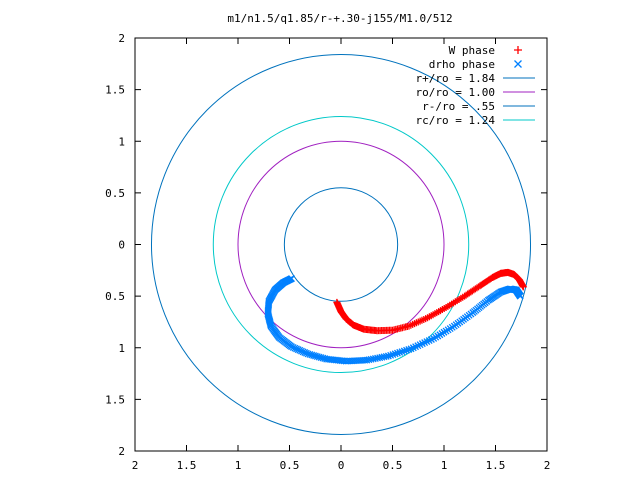 The width and height of the screenshot is (640, 480). What do you see at coordinates (456, 120) in the screenshot?
I see `legend-label: rc/ro = 1.24` at bounding box center [456, 120].